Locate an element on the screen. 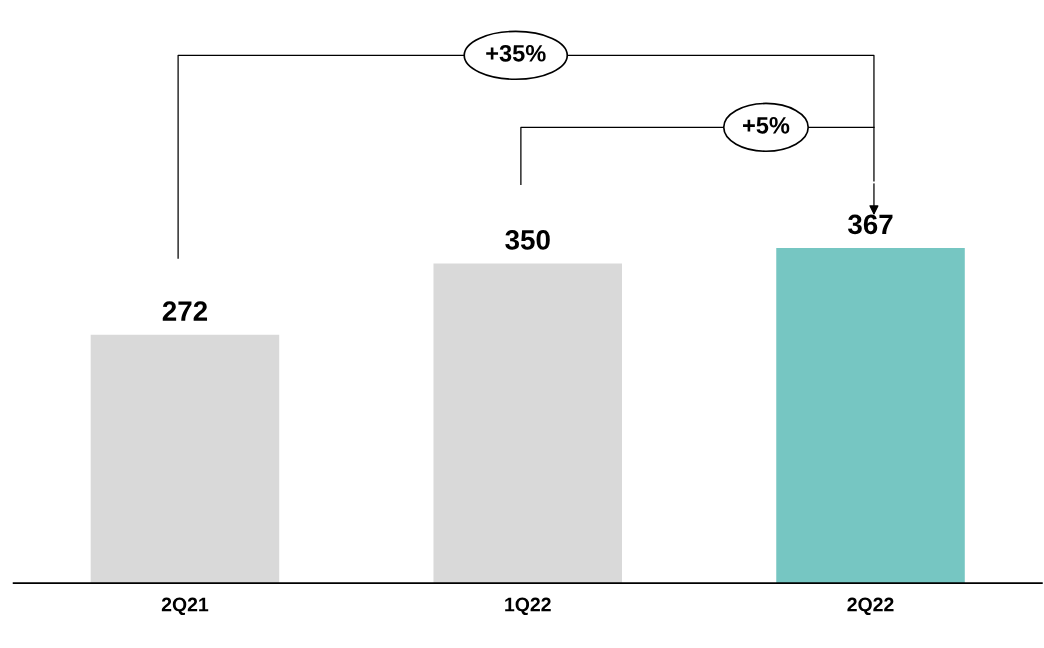 The image size is (1044, 648). data-label: 272 is located at coordinates (185, 311).